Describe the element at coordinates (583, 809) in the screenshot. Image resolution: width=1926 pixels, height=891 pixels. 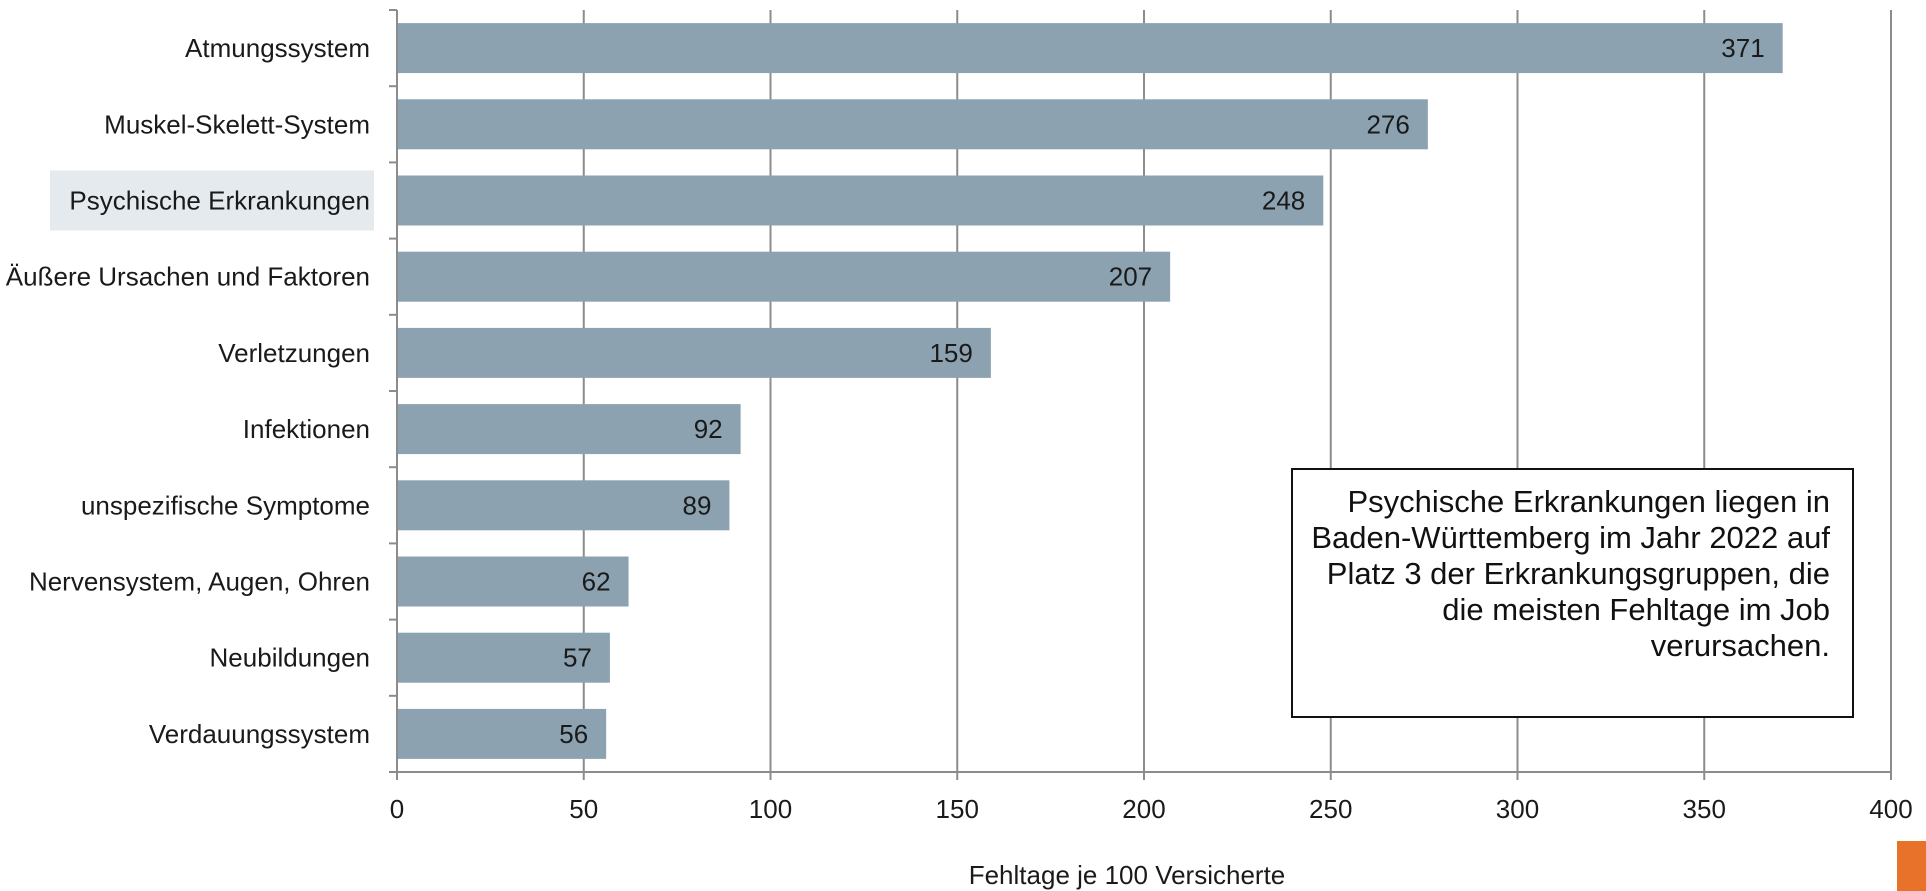
I see `x-tick-label: 50` at that location.